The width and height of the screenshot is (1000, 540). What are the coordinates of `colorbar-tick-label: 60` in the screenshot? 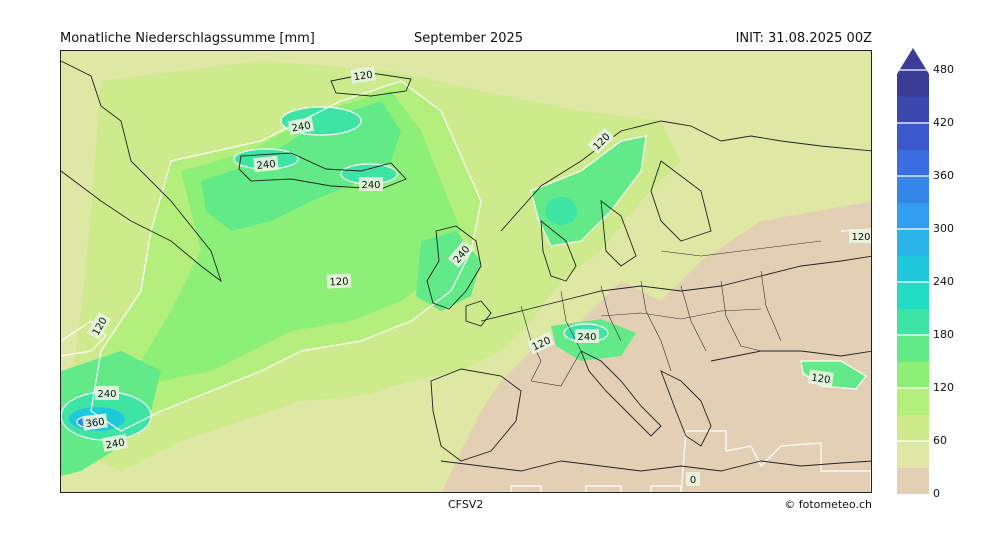 It's located at (940, 440).